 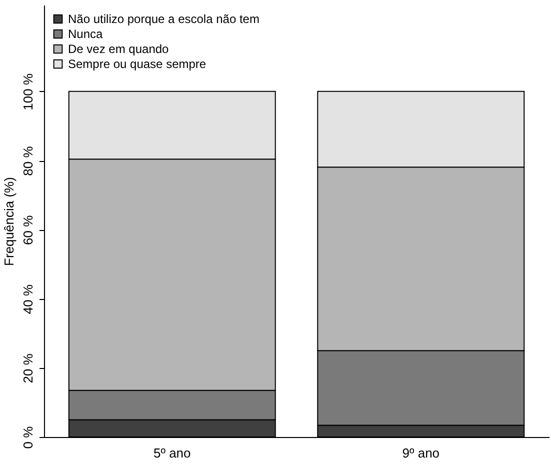 I want to click on legend-label: Sempre ou quase sempre, so click(x=137, y=64).